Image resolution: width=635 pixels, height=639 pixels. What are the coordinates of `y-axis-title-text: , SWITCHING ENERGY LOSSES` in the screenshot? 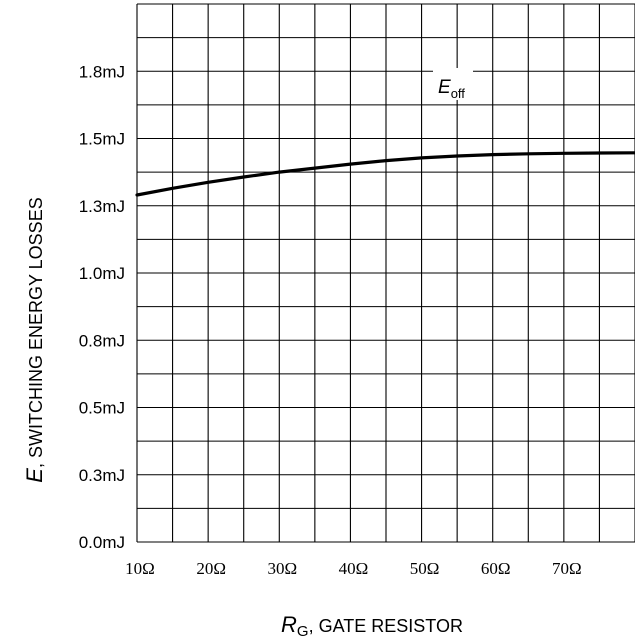 It's located at (36, 332).